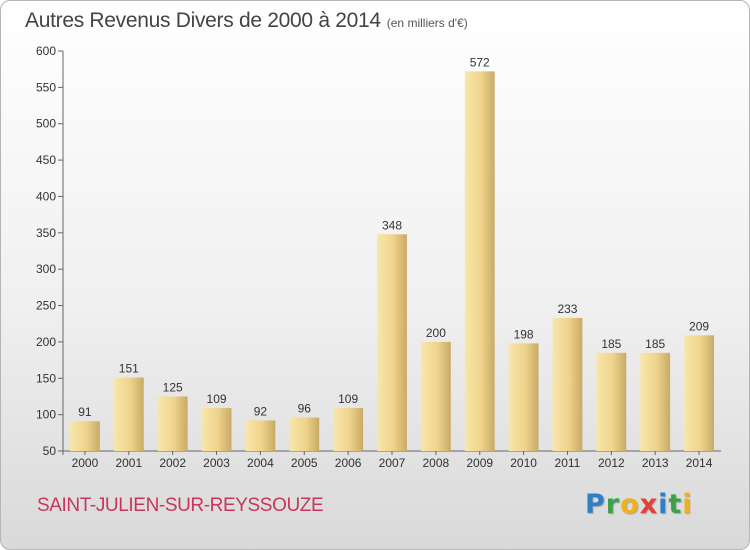 The width and height of the screenshot is (750, 550). Describe the element at coordinates (172, 423) in the screenshot. I see `bar-2002` at that location.